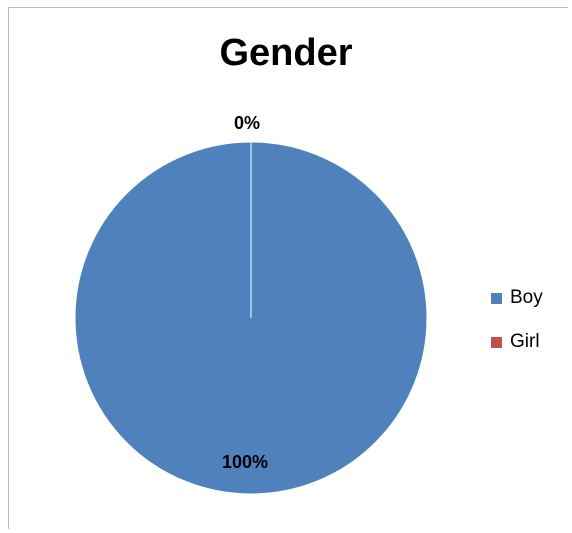 The width and height of the screenshot is (572, 533). Describe the element at coordinates (247, 123) in the screenshot. I see `data-label-girl: 0%` at that location.